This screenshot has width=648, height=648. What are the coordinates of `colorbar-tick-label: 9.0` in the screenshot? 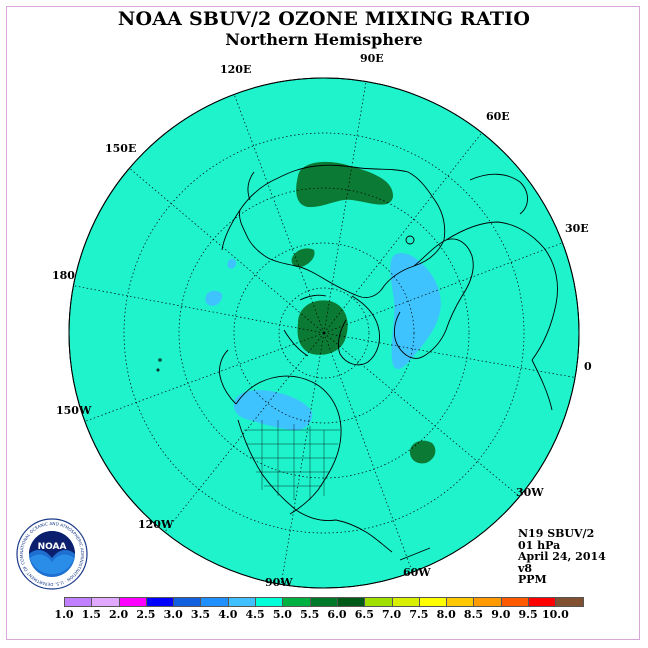 It's located at (501, 614).